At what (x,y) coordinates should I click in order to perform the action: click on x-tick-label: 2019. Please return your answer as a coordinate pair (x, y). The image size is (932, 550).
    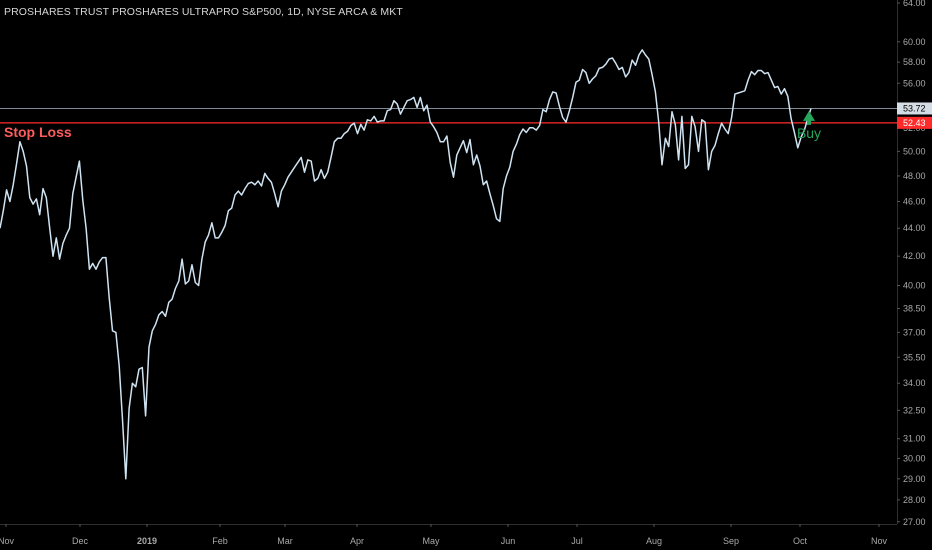
    Looking at the image, I should click on (147, 541).